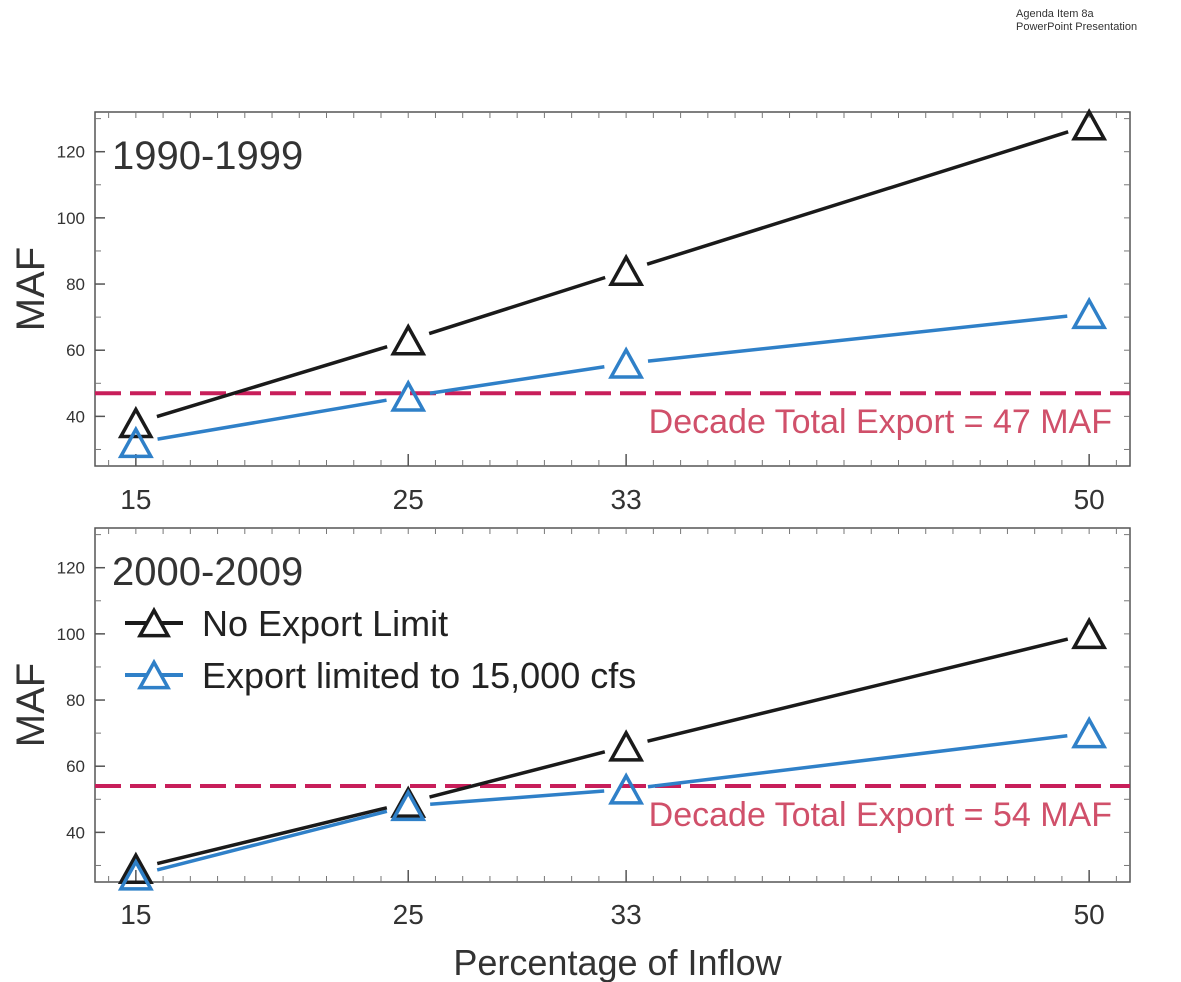 This screenshot has height=982, width=1181. Describe the element at coordinates (617, 962) in the screenshot. I see `x-axis-label: Percentage of Inflow` at that location.